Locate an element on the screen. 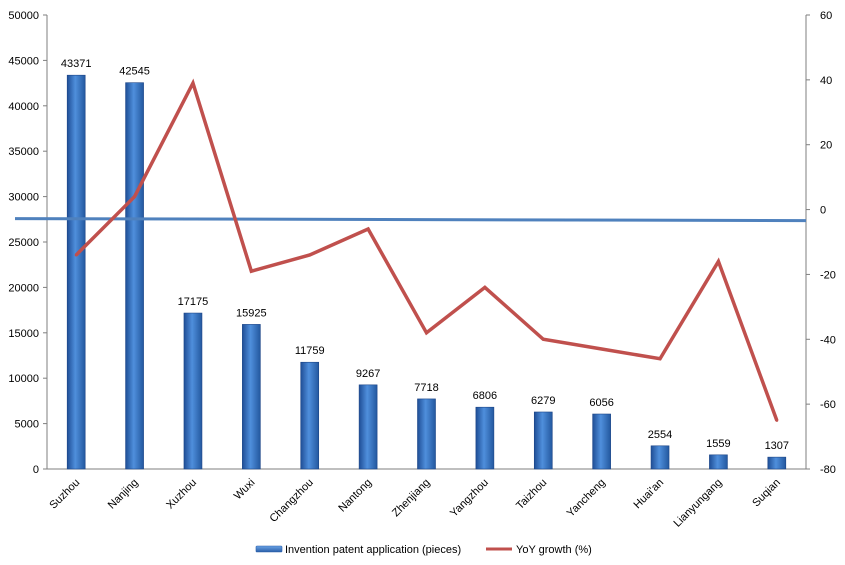 The image size is (845, 565). legend-label-line: YoY growth (%) is located at coordinates (554, 550).